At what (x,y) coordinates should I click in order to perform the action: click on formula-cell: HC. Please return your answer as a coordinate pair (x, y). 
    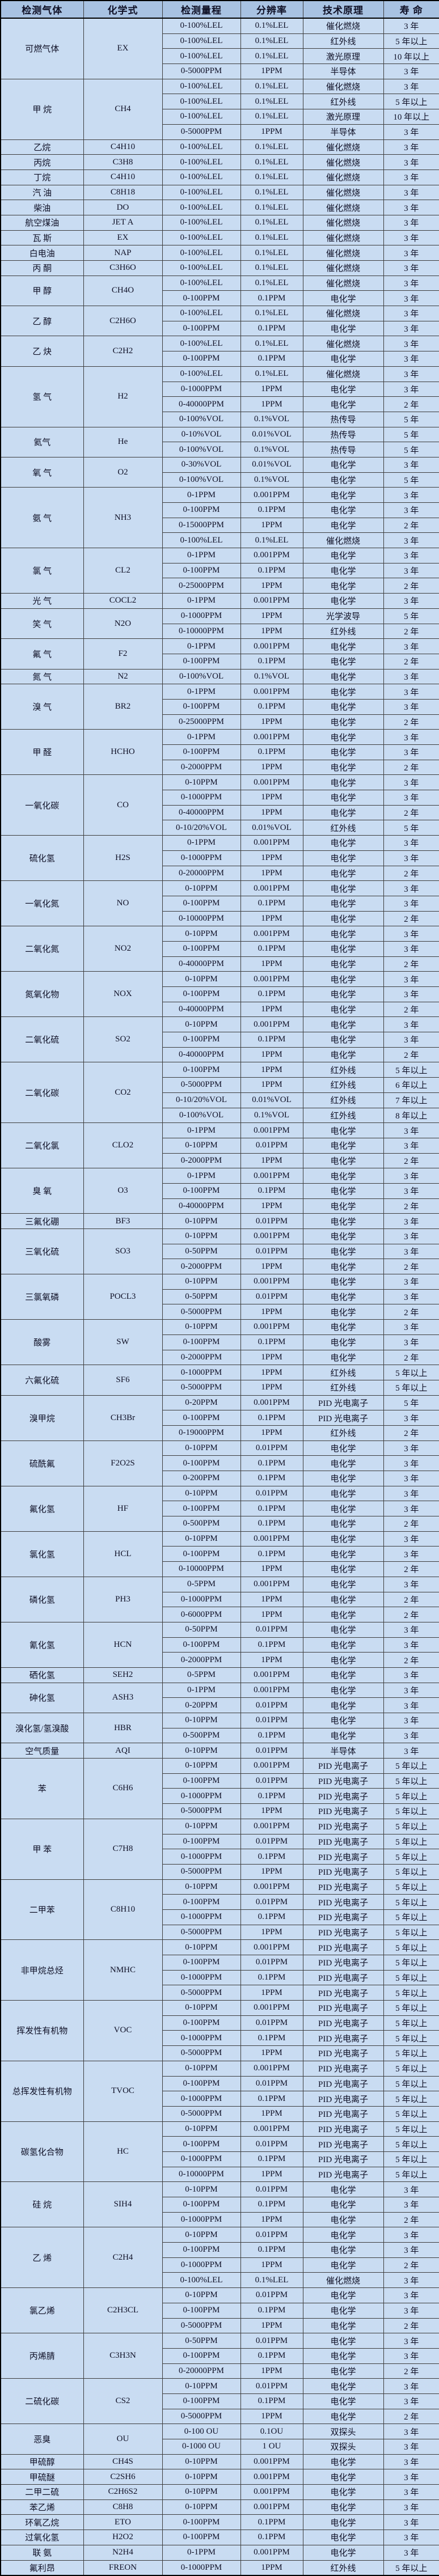
    Looking at the image, I should click on (123, 2152).